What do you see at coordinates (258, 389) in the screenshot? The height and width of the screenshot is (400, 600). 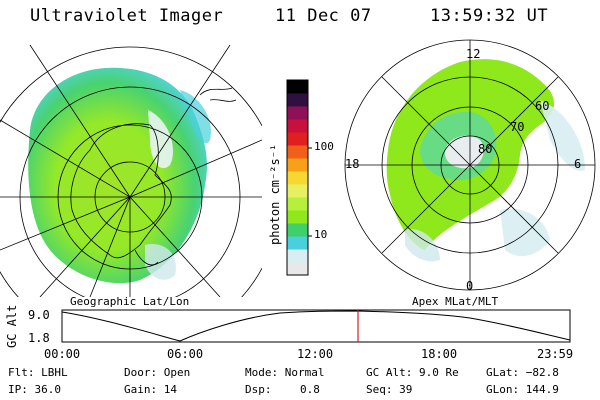 I see `dsp-label: Dsp:` at bounding box center [258, 389].